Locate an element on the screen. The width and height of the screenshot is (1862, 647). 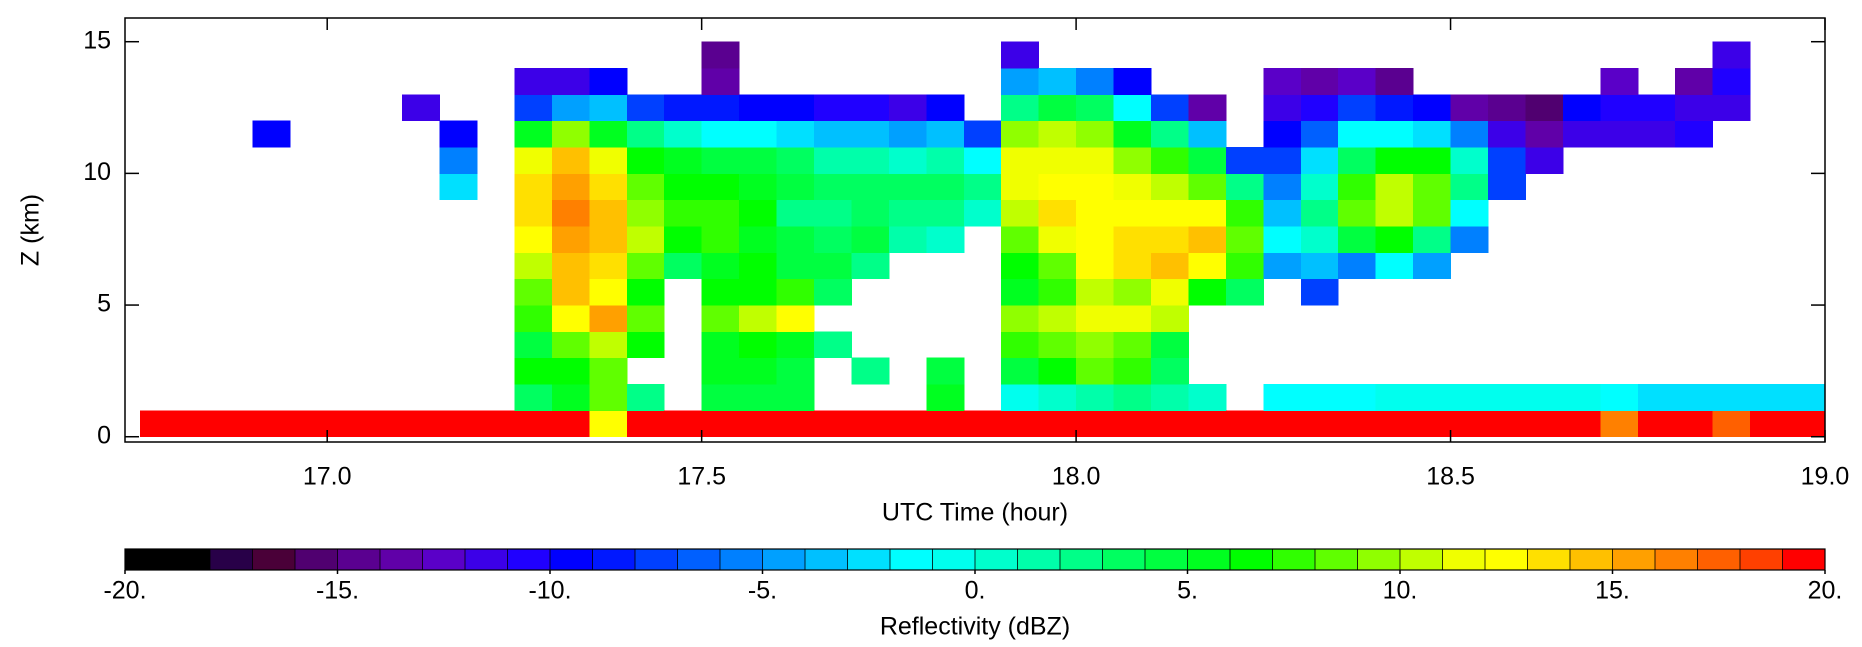
x-tick-label: 18.5 is located at coordinates (1450, 477).